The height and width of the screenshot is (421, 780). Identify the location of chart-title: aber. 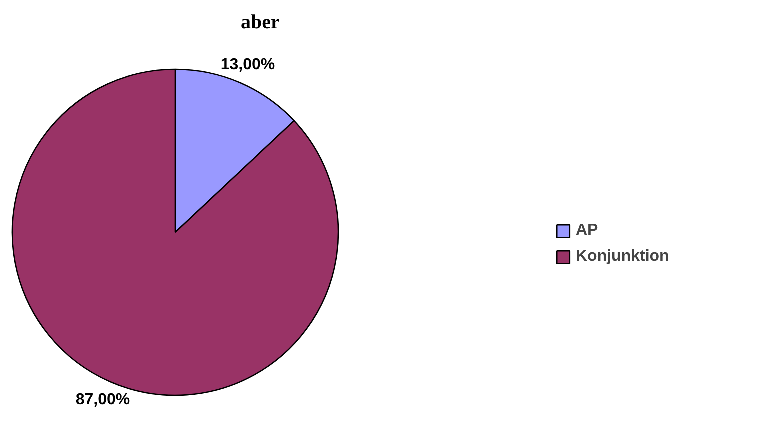
(260, 23).